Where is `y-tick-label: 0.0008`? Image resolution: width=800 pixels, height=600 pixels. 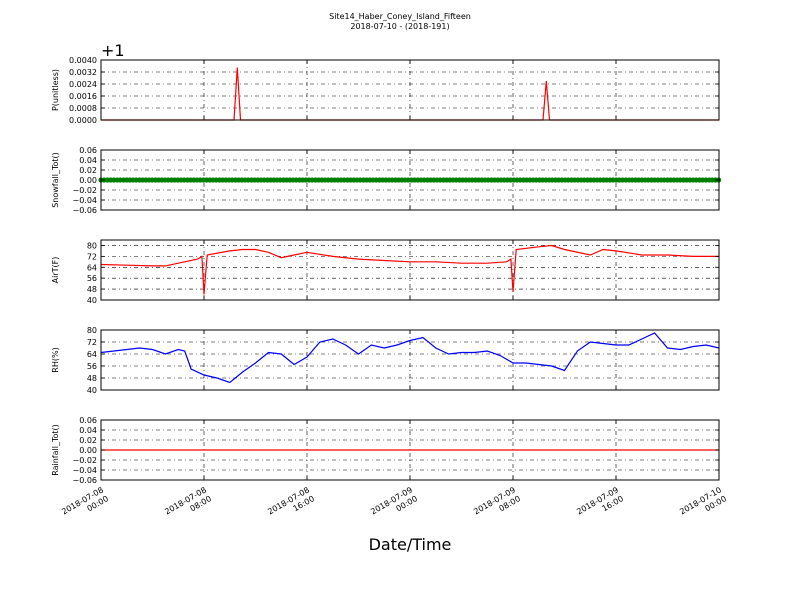
y-tick-label: 0.0008 is located at coordinates (83, 108).